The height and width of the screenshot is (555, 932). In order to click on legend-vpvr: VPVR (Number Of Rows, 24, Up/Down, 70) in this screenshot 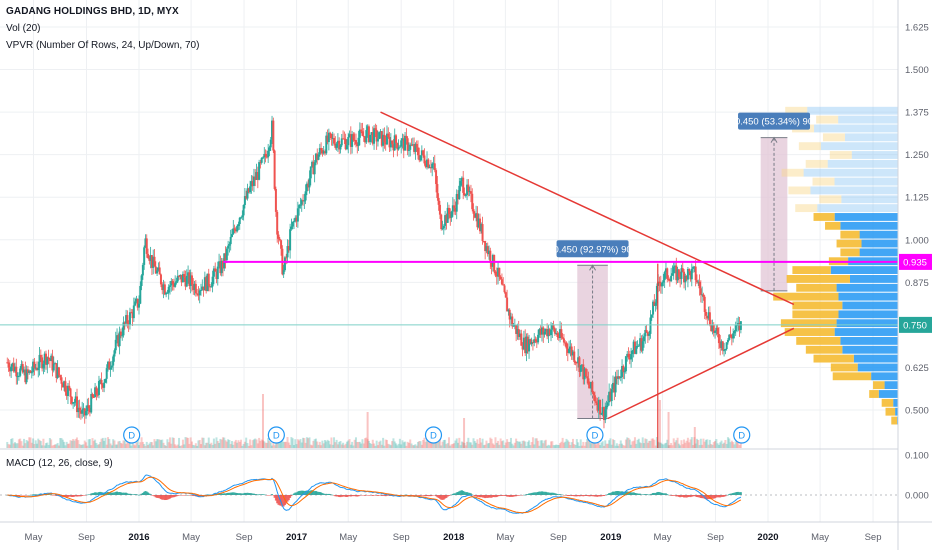, I will do `click(103, 45)`.